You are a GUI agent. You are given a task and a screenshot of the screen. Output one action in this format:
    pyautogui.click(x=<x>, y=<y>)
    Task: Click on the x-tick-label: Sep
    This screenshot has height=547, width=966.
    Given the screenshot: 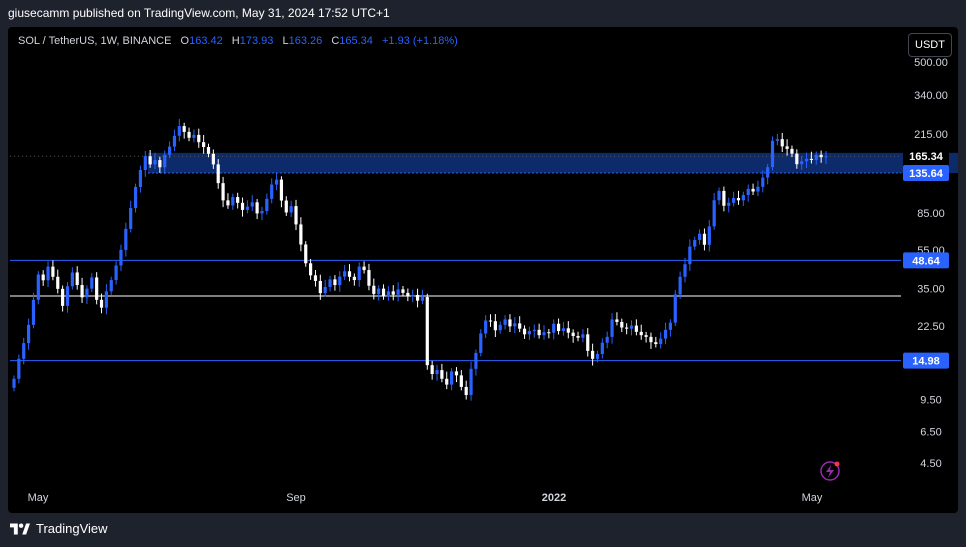 What is the action you would take?
    pyautogui.click(x=296, y=498)
    